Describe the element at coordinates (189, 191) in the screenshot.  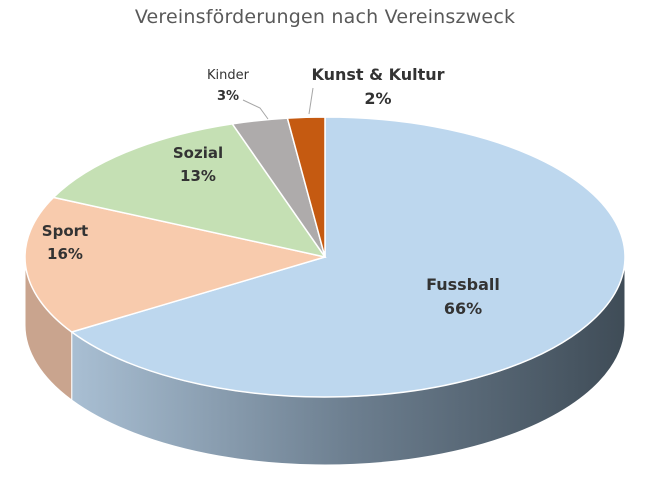
I see `pie-slice-sozial` at that location.